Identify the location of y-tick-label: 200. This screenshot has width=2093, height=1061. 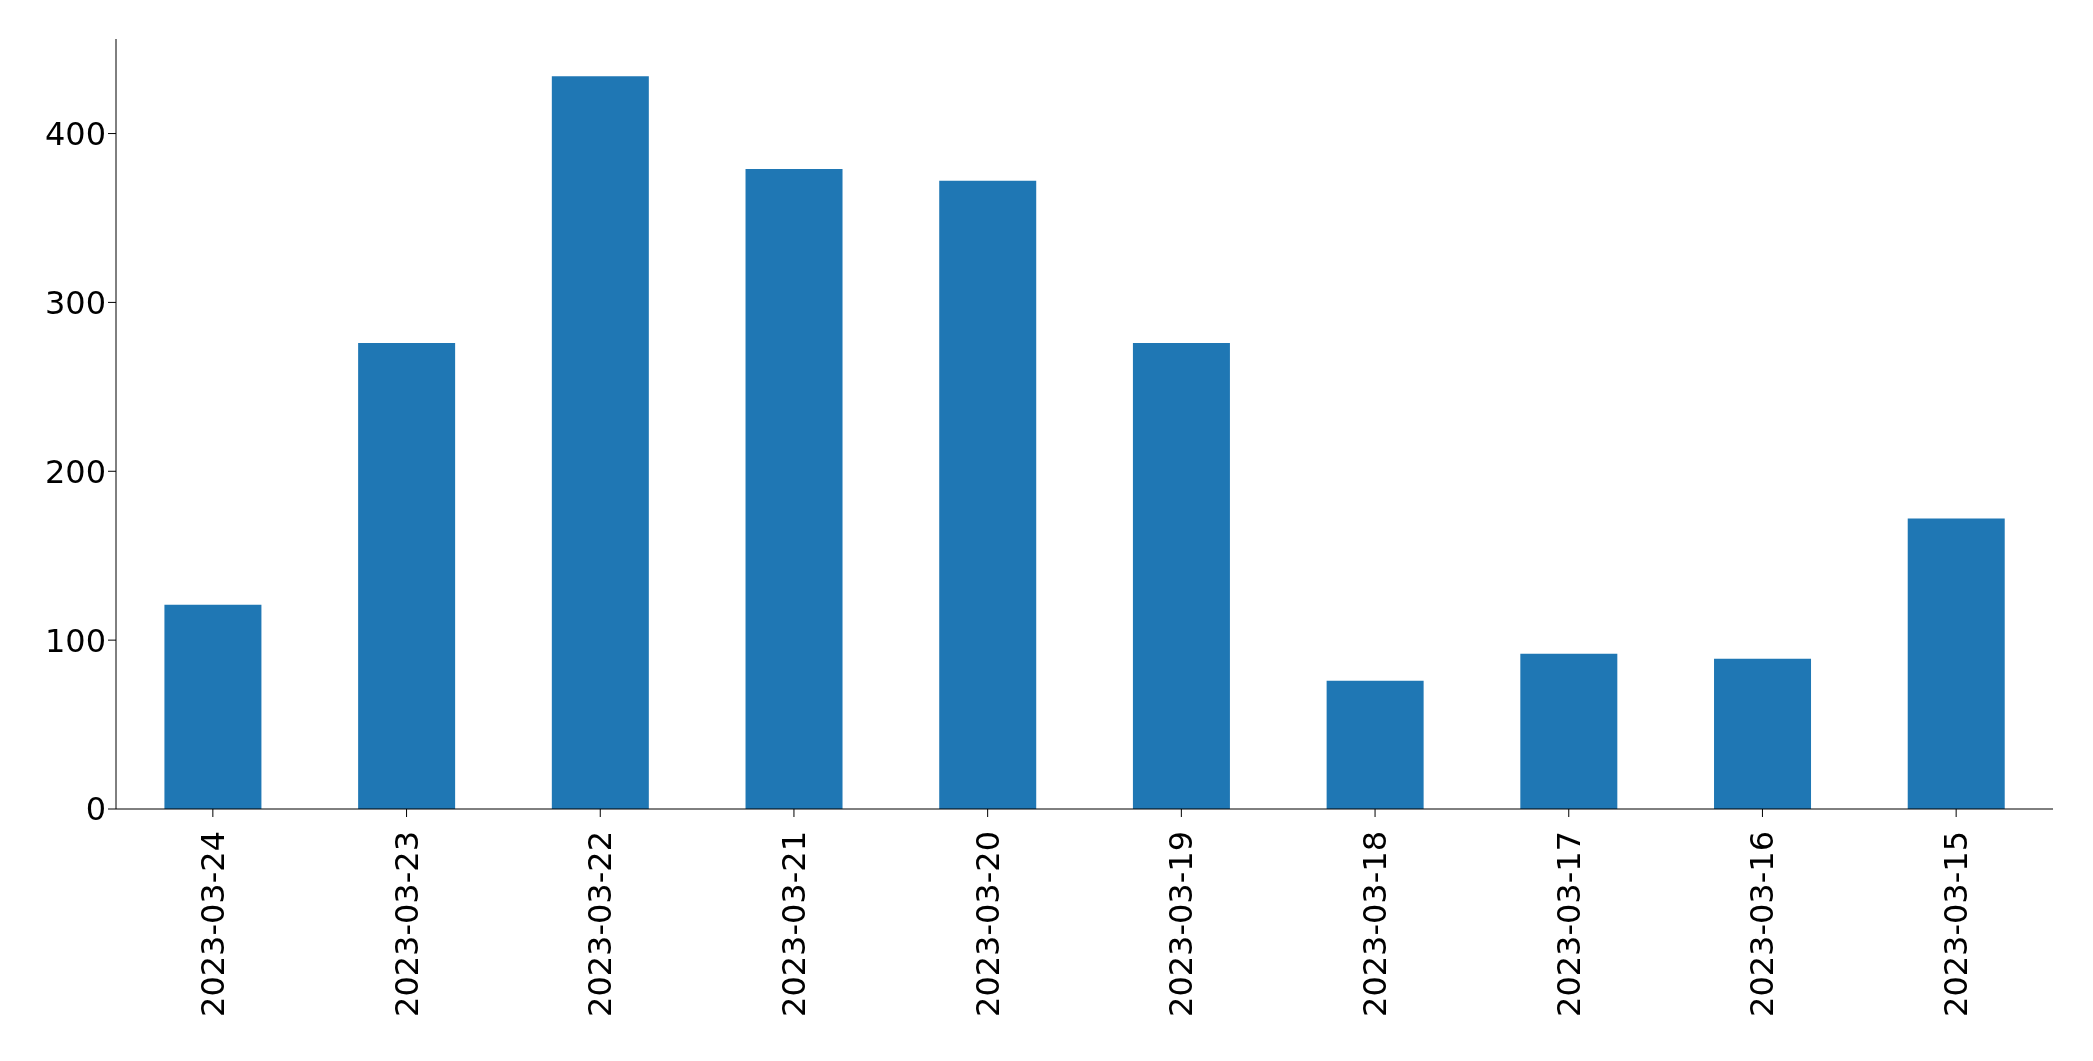
(75, 471).